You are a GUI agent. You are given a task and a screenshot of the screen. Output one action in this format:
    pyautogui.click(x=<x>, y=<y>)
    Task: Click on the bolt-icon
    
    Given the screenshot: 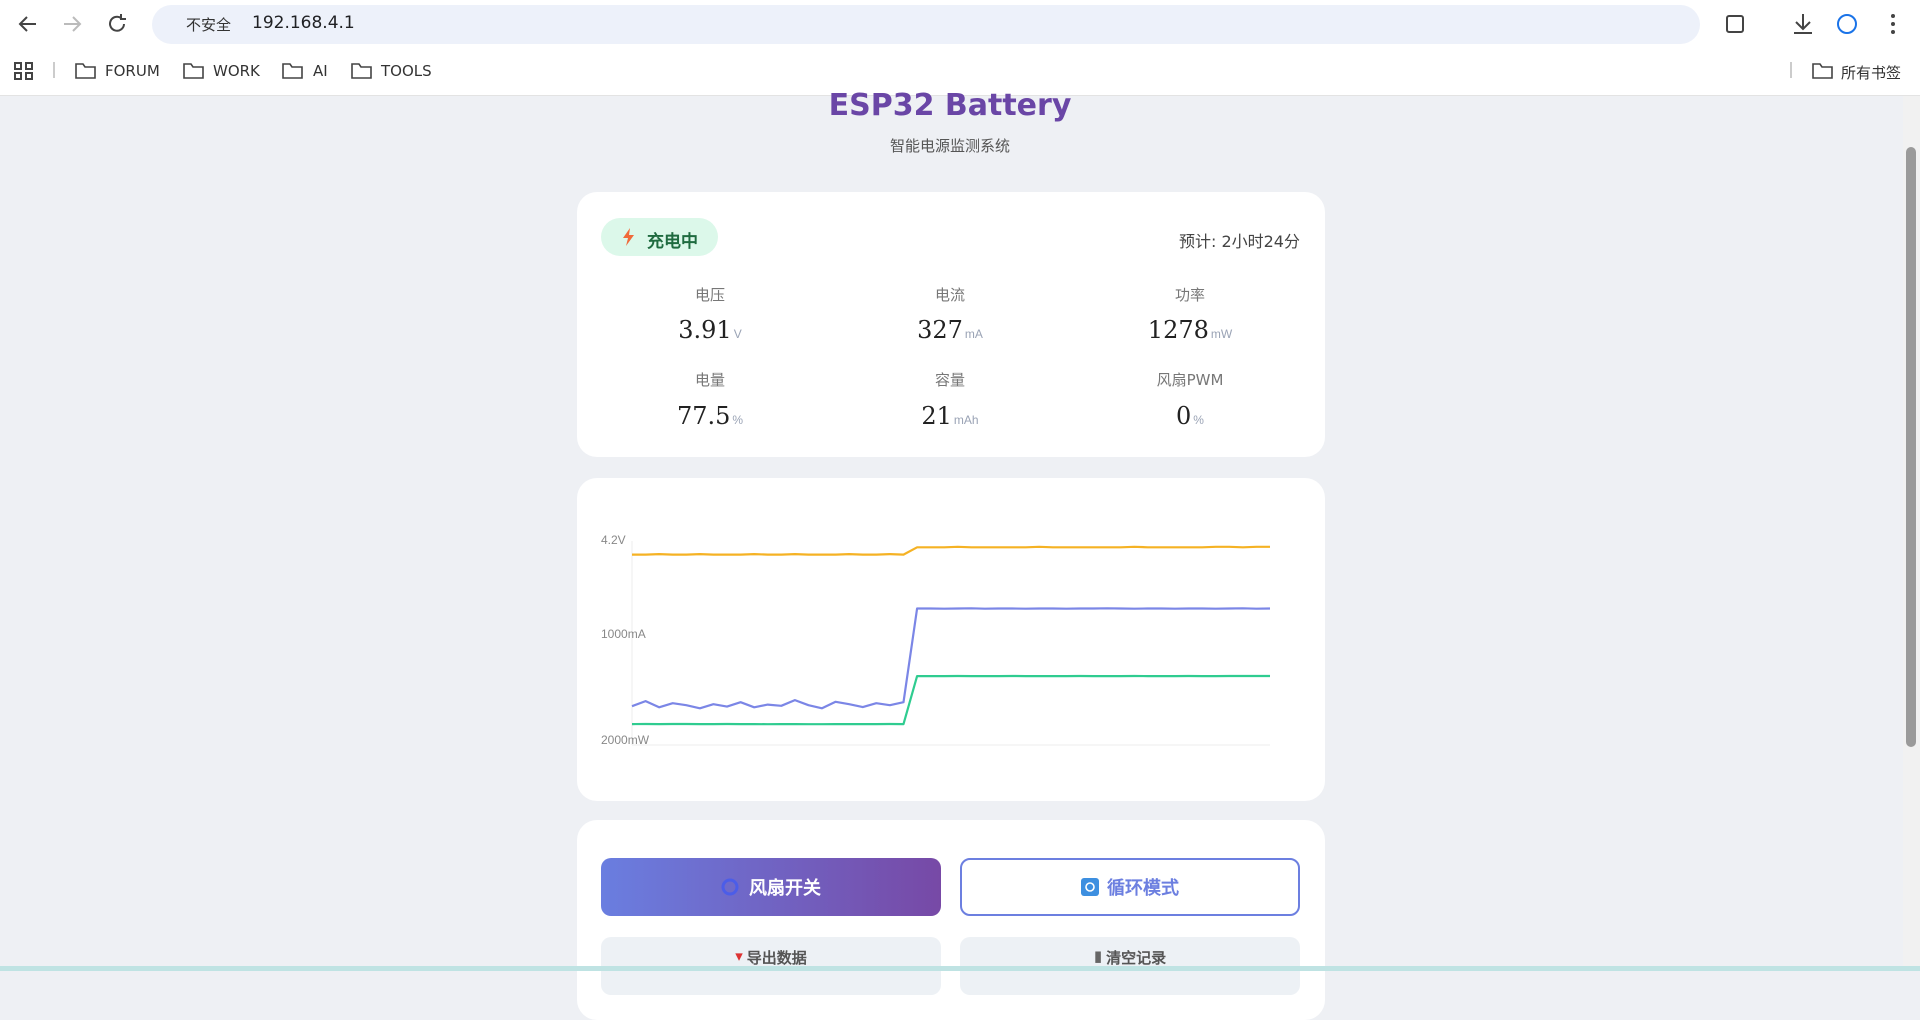 What is the action you would take?
    pyautogui.click(x=628, y=237)
    